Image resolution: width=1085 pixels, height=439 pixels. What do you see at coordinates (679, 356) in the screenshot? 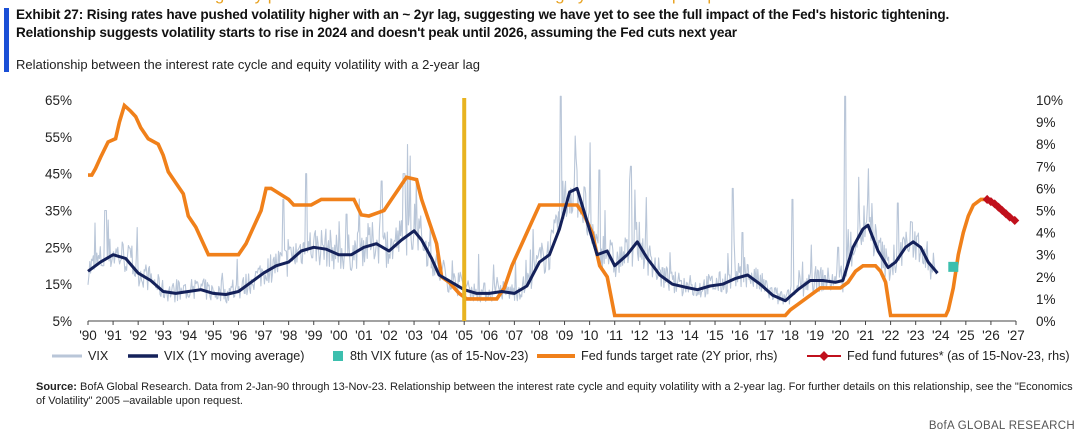
I see `legend-label-fed-rate: Fed funds target rate (2Y prior, rhs)` at bounding box center [679, 356].